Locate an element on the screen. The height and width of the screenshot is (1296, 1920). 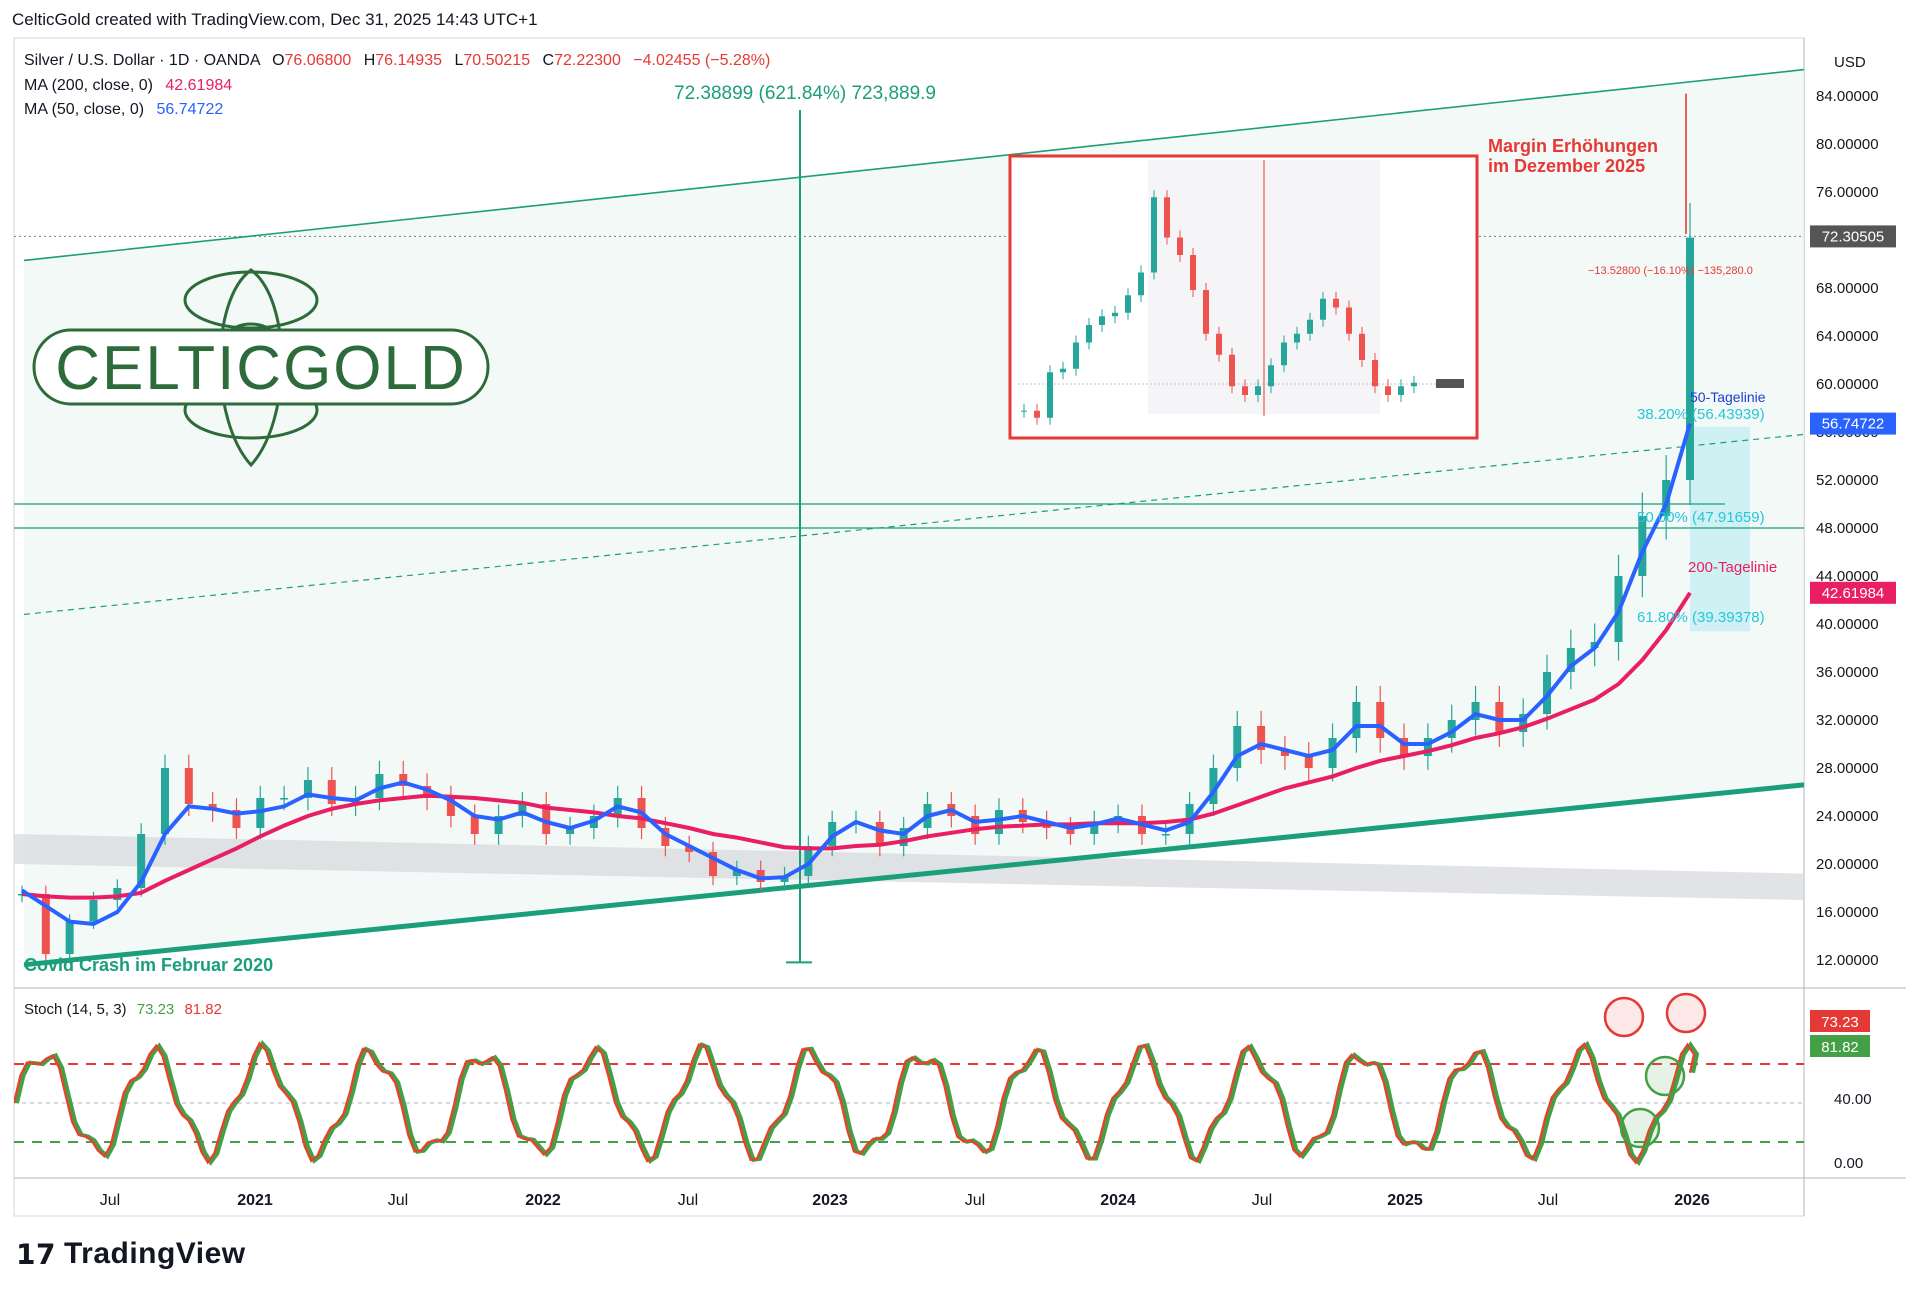
upper-trendline is located at coordinates (913, 165).